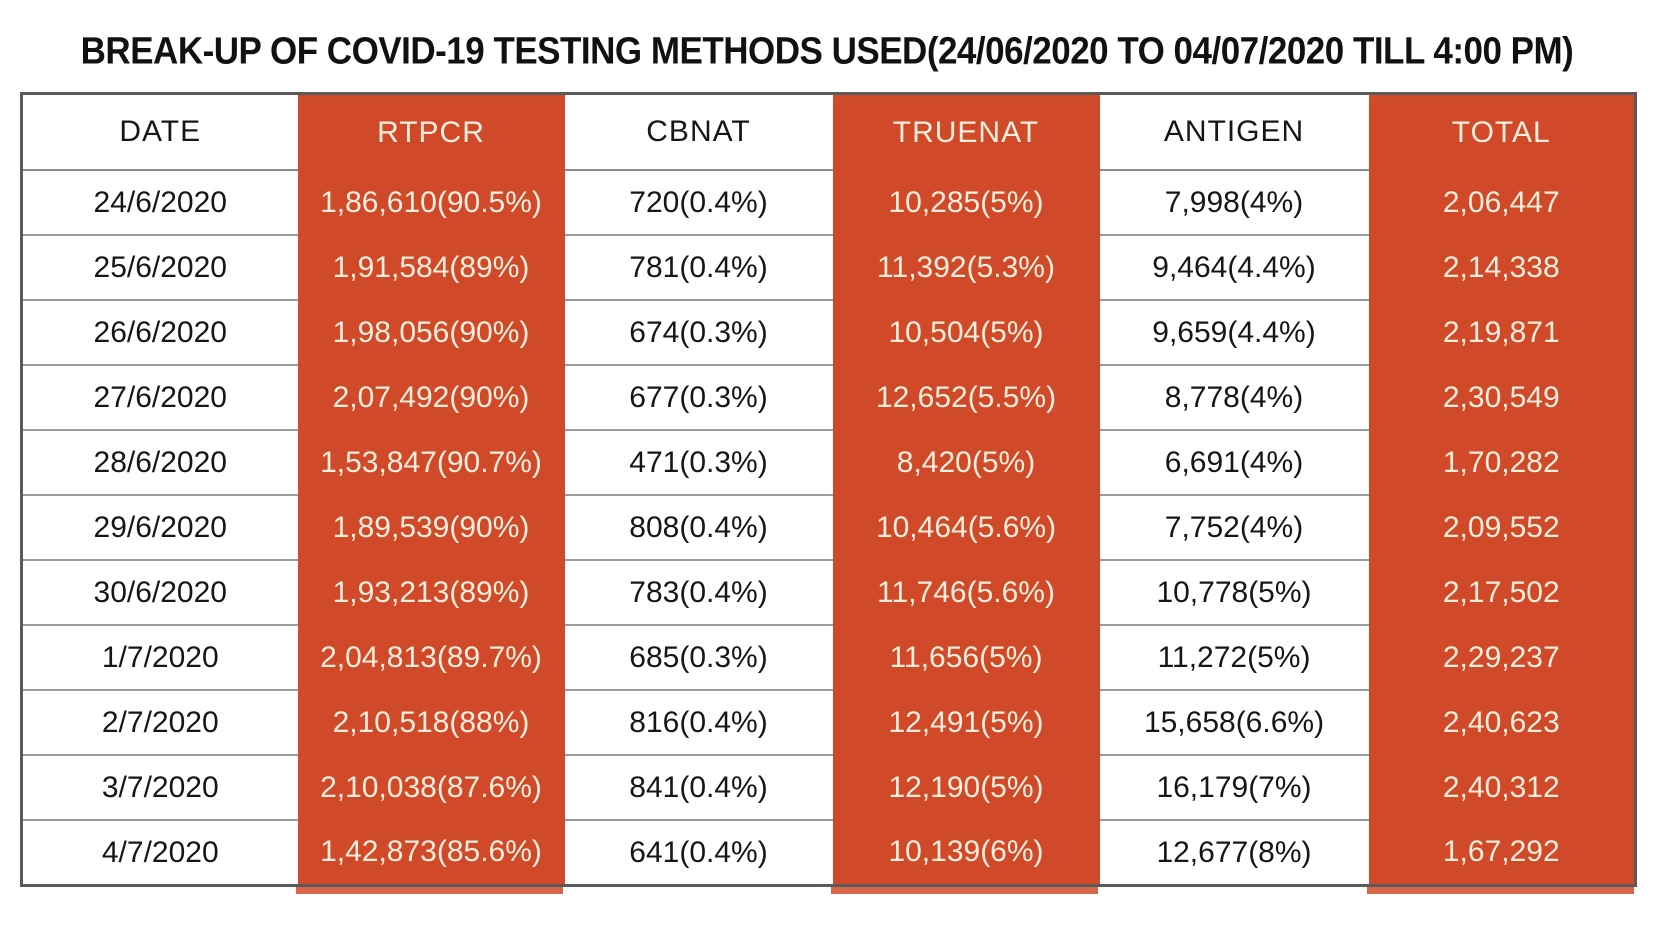 The width and height of the screenshot is (1654, 927). What do you see at coordinates (1502, 527) in the screenshot?
I see `total-cell: 2,09,552` at bounding box center [1502, 527].